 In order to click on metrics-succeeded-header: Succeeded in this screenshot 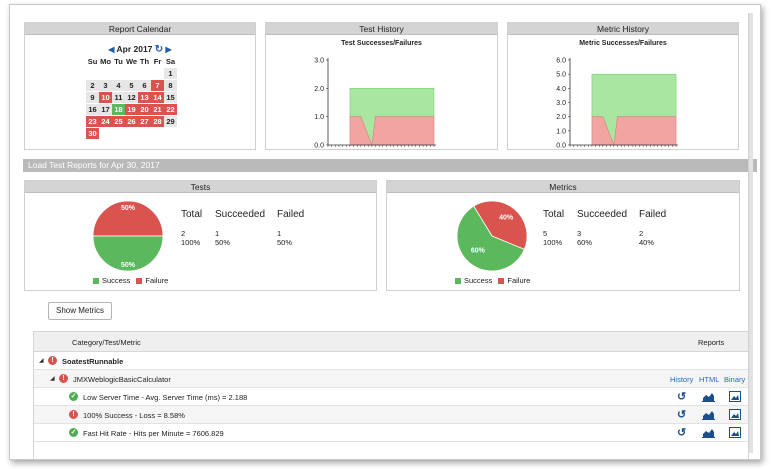, I will do `click(602, 214)`.